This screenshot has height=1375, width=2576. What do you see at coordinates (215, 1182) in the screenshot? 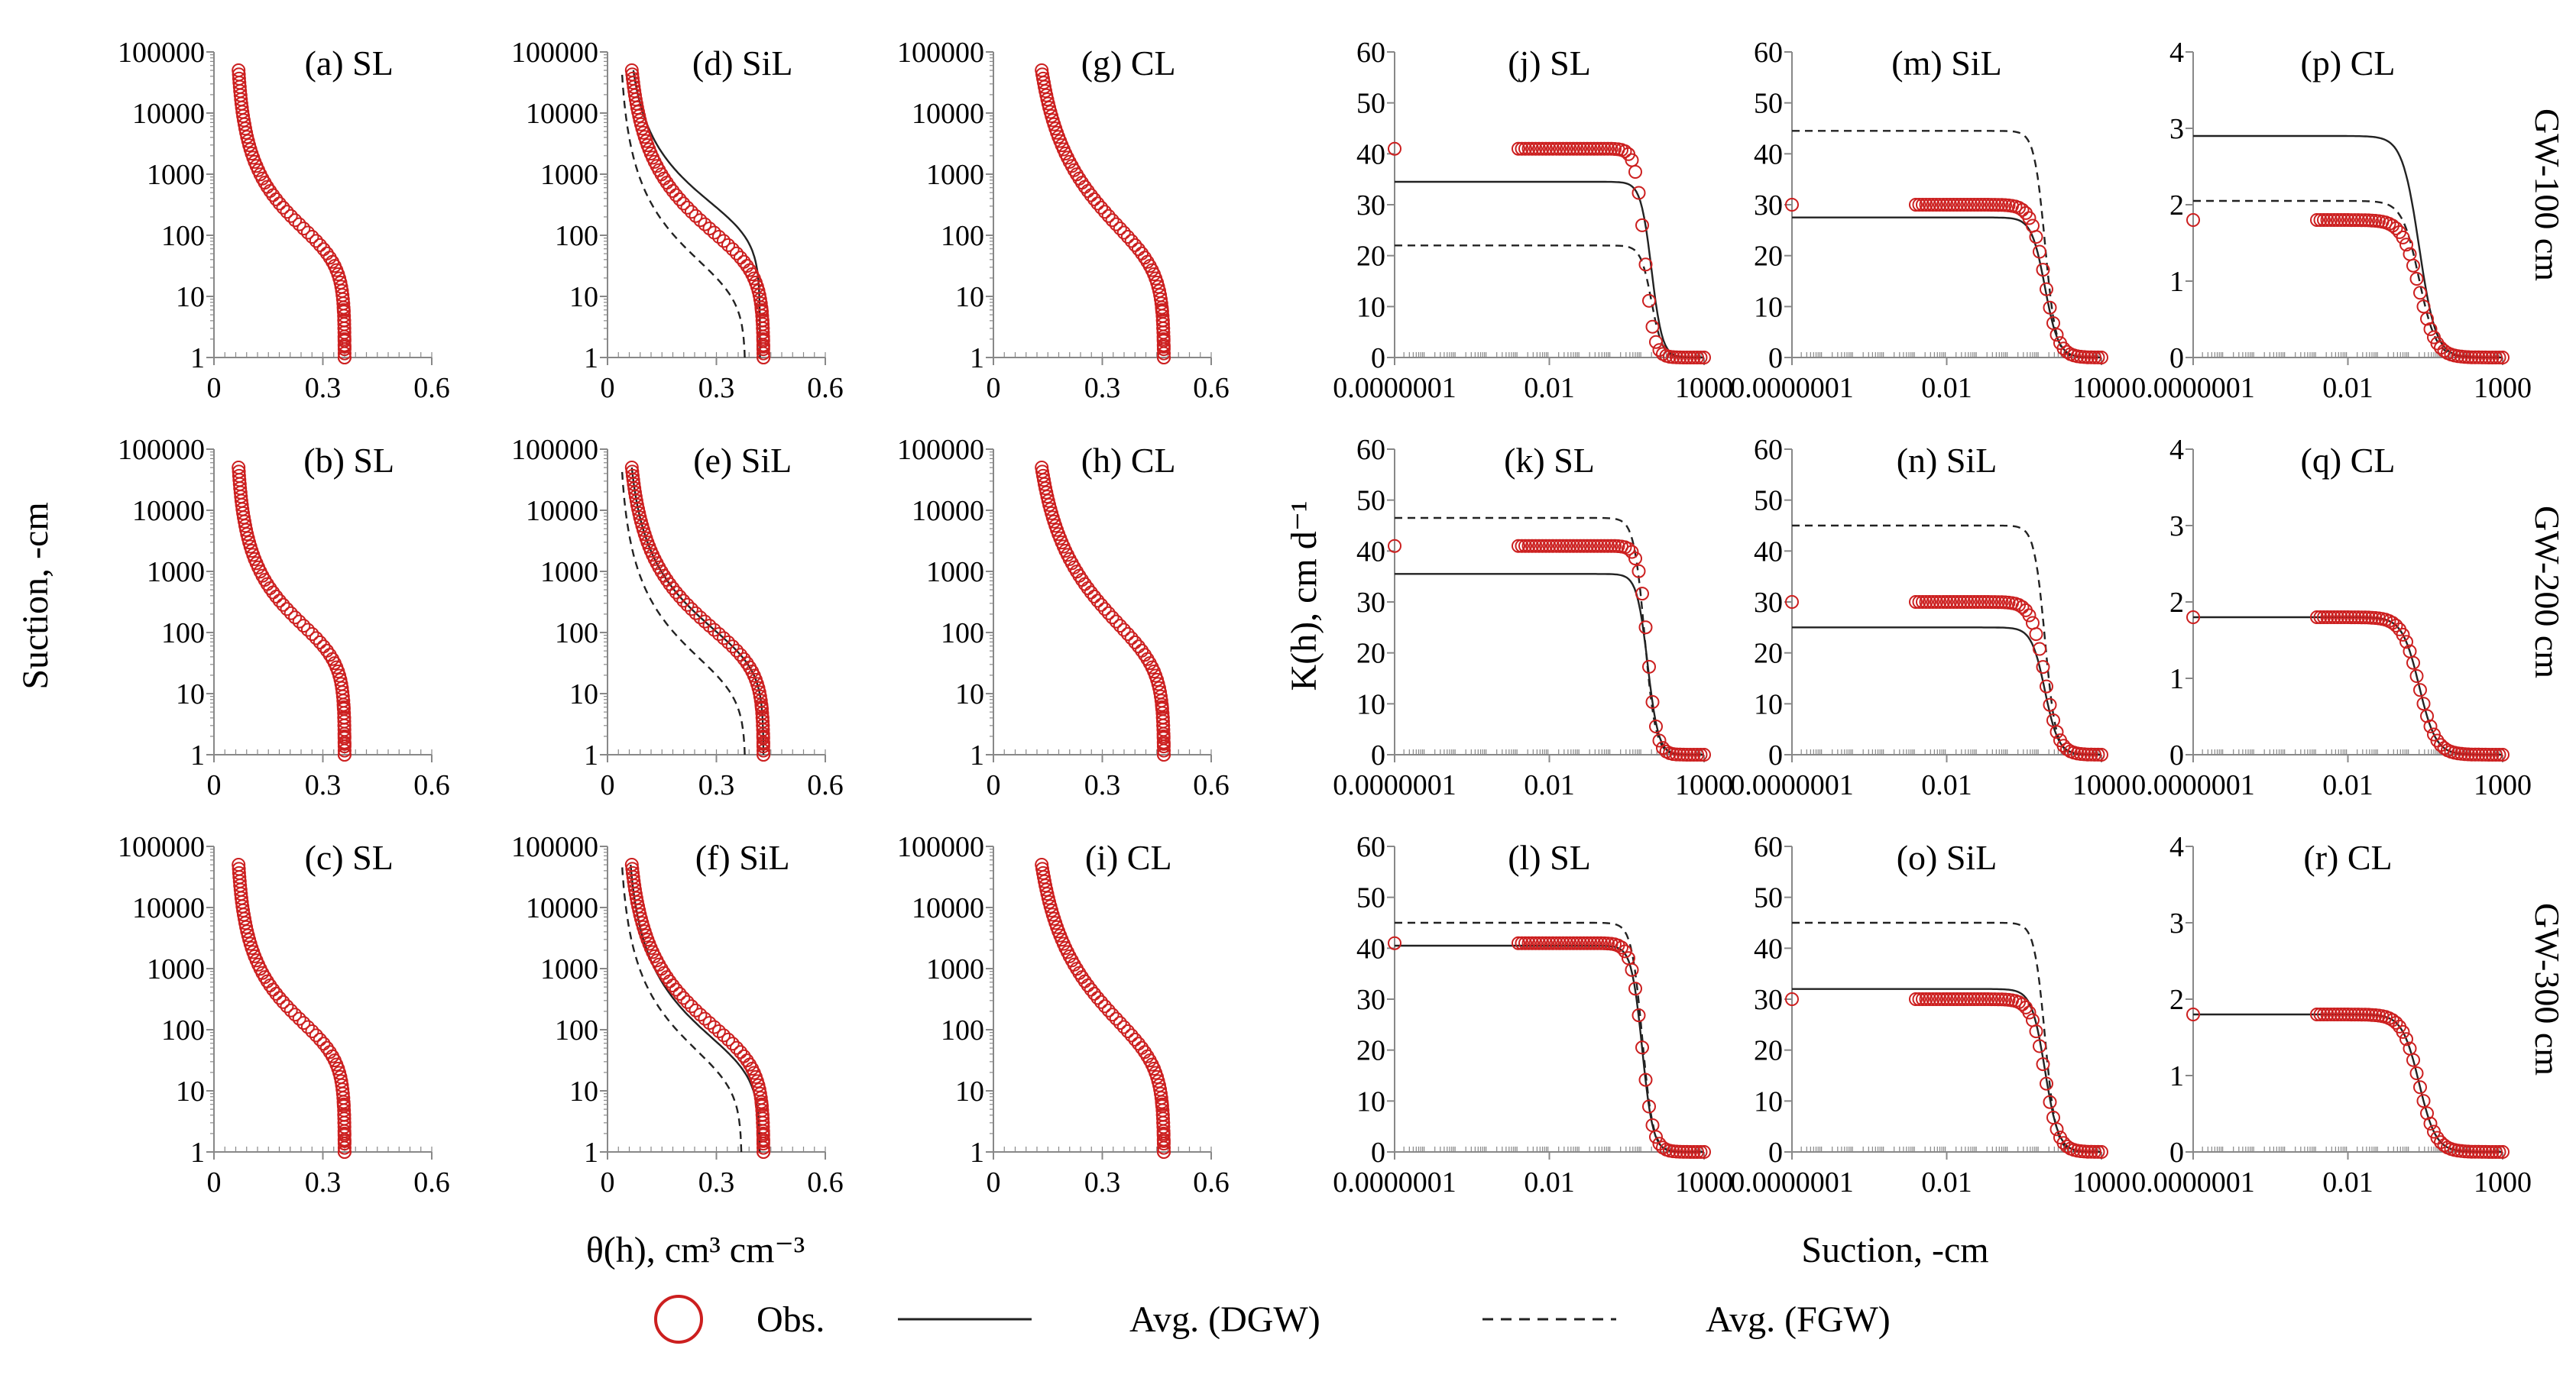
I see `x-tick-label-c: 0` at bounding box center [215, 1182].